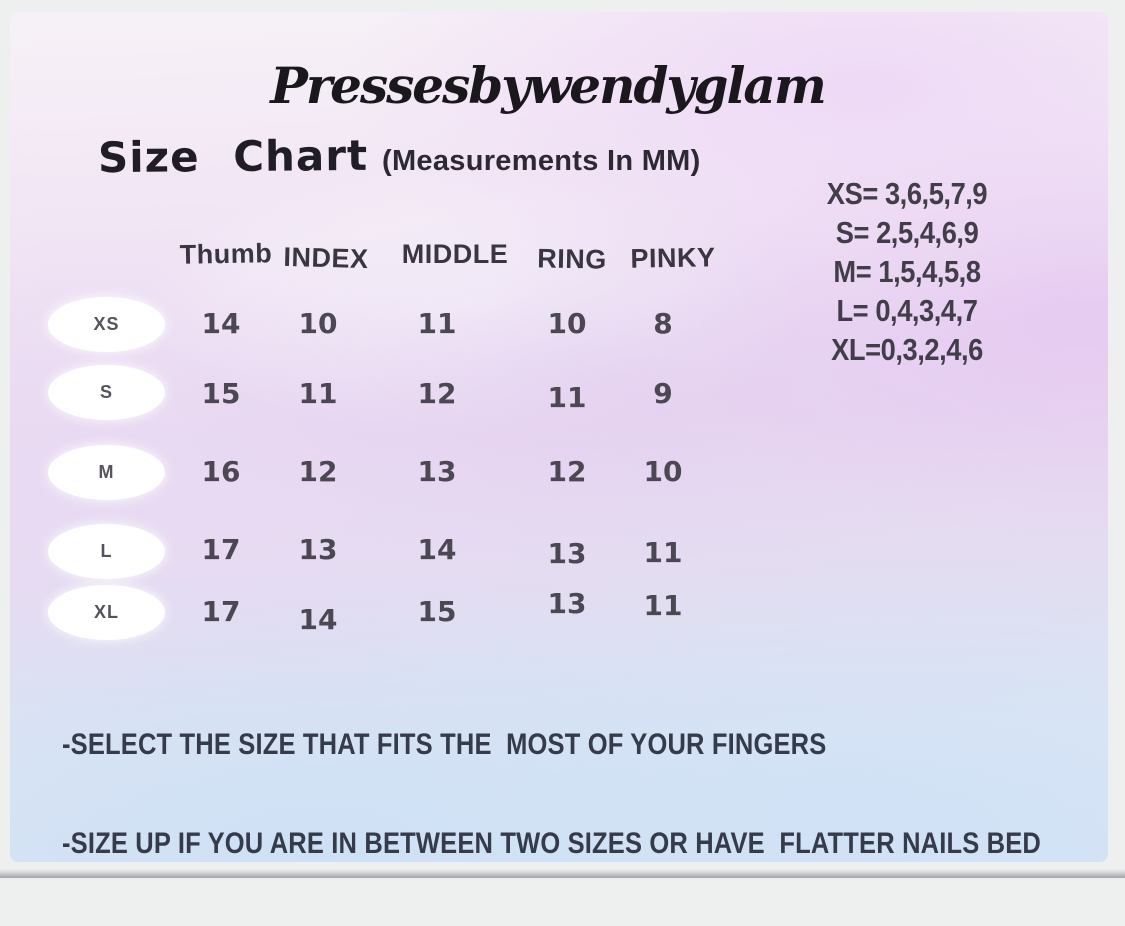  Describe the element at coordinates (663, 323) in the screenshot. I see `cell-xs-pinky: 8` at that location.